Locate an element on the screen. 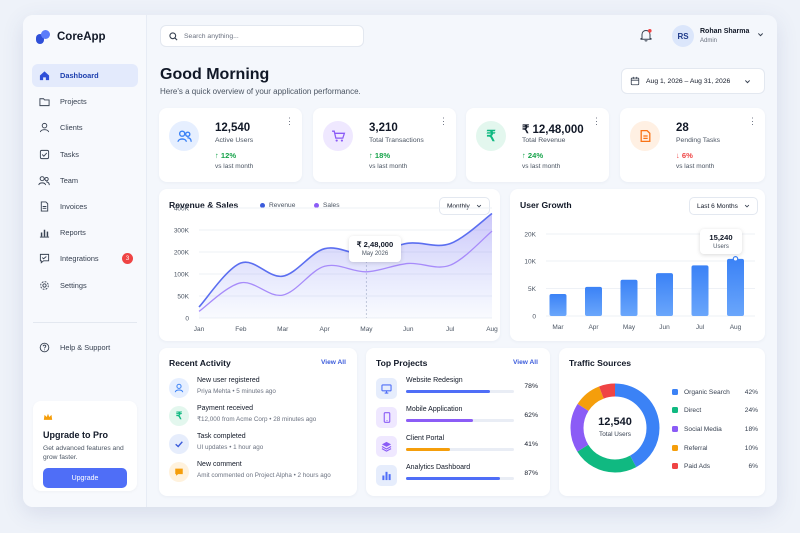 Image resolution: width=800 pixels, height=533 pixels. y-tick-label: 5K is located at coordinates (532, 289).